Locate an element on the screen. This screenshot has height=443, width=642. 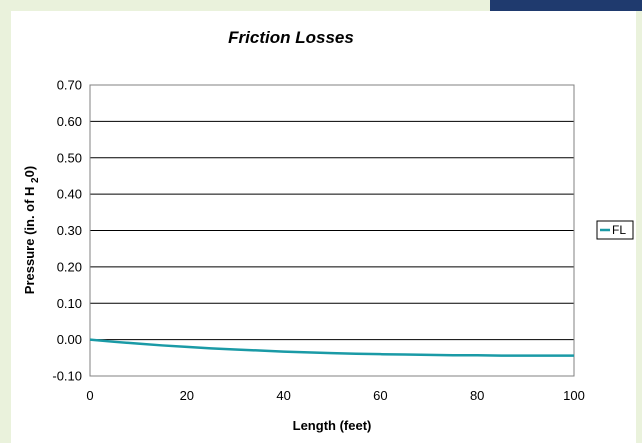
y-tick-labels: 0.70 0.60 0.50 0.40 0.30 0.20 0.10 0.00 -0.10 is located at coordinates (67, 231).